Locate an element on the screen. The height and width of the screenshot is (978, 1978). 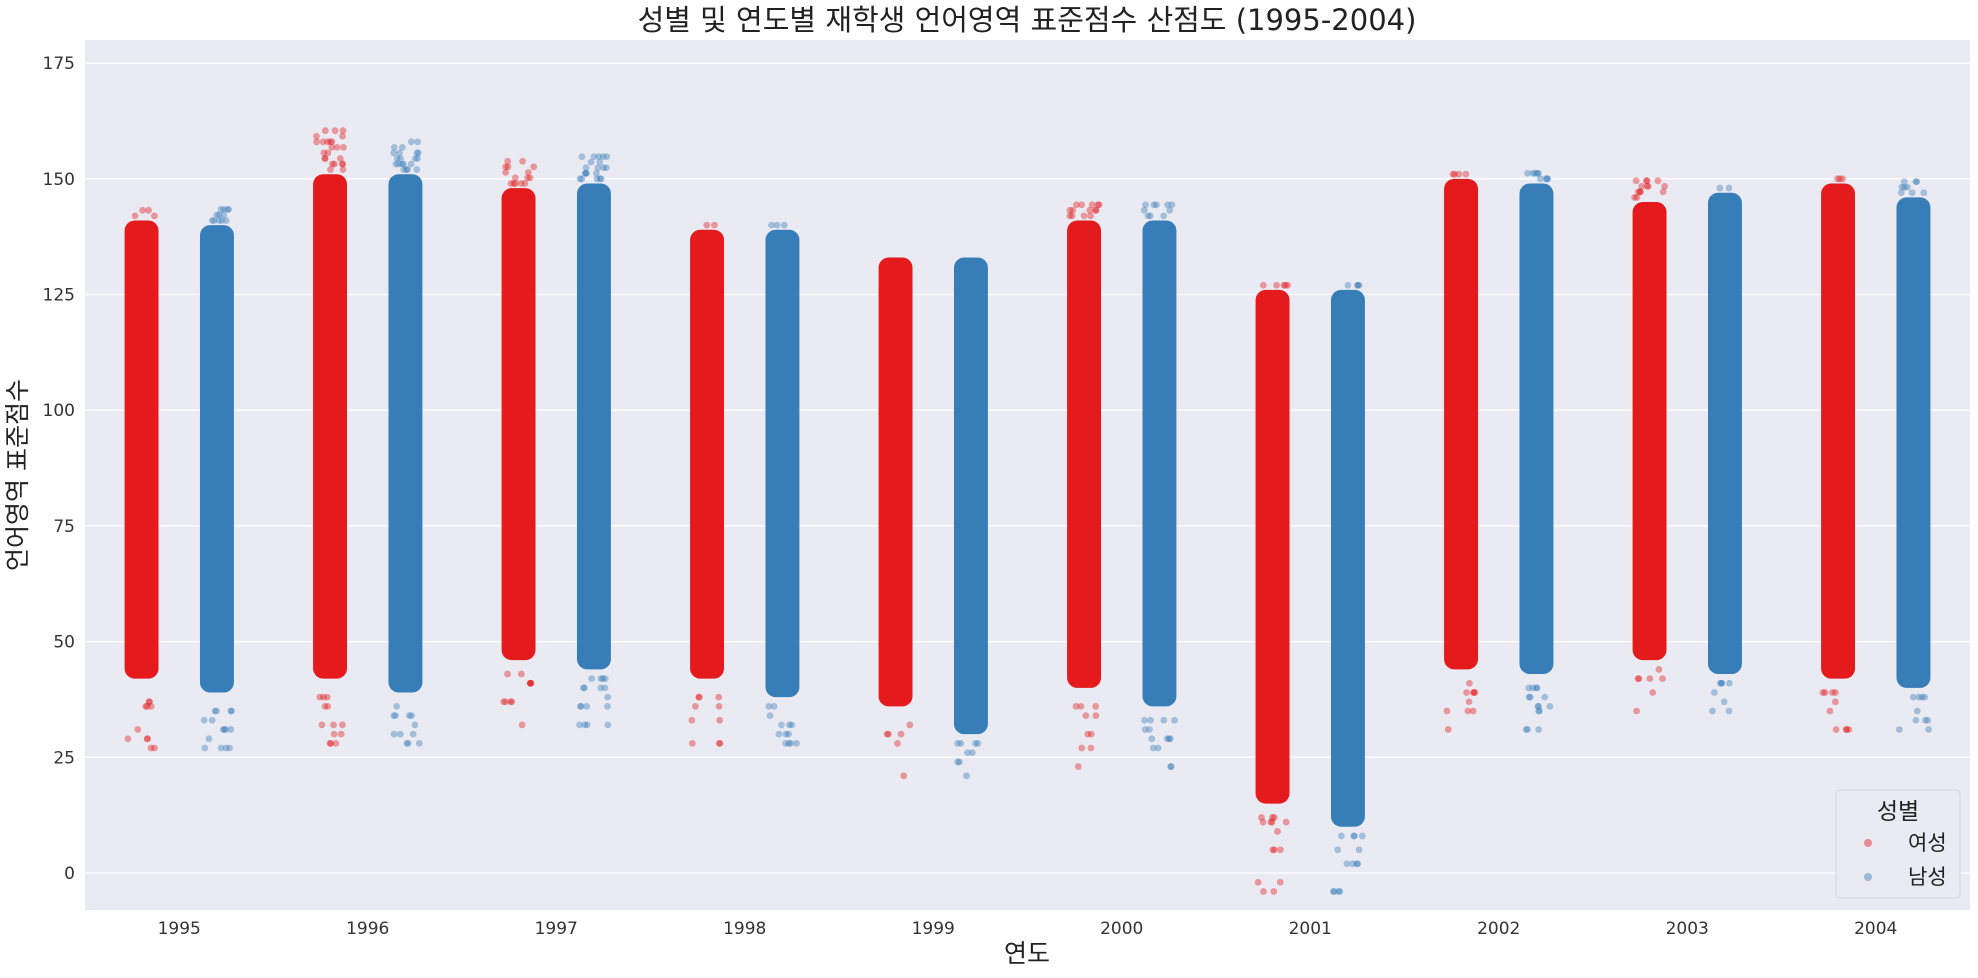
x-tick-label-1997: 1997 is located at coordinates (556, 929).